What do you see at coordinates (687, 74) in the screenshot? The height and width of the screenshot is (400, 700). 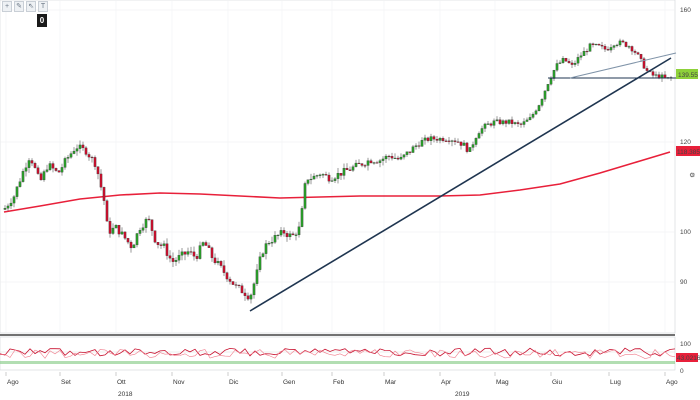 I see `price-tag` at bounding box center [687, 74].